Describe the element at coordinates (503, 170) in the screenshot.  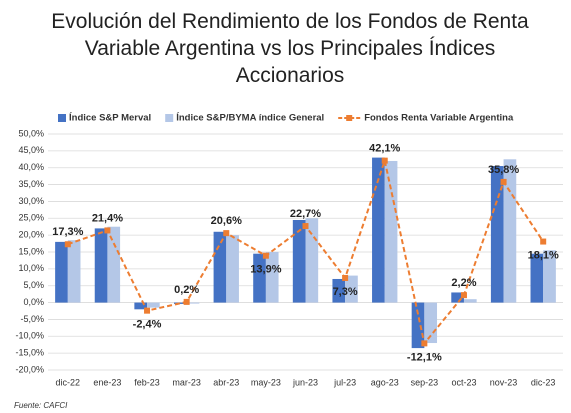
I see `data-label: 35,8%` at that location.